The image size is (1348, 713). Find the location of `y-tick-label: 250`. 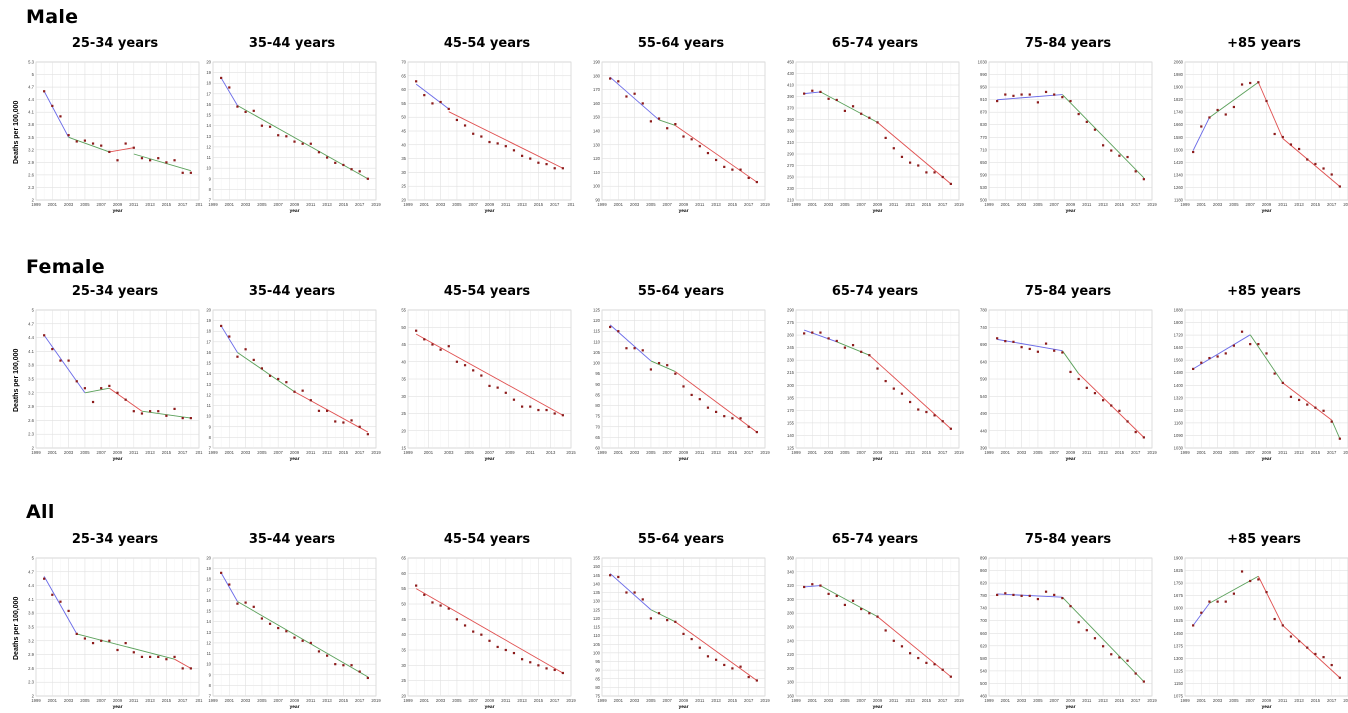

y-tick-label: 250 is located at coordinates (791, 177).